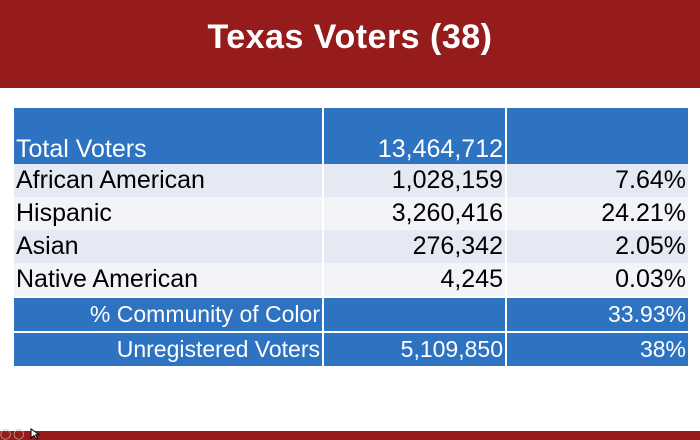 This screenshot has width=700, height=440. Describe the element at coordinates (415, 213) in the screenshot. I see `row-count: 3,260,416` at that location.